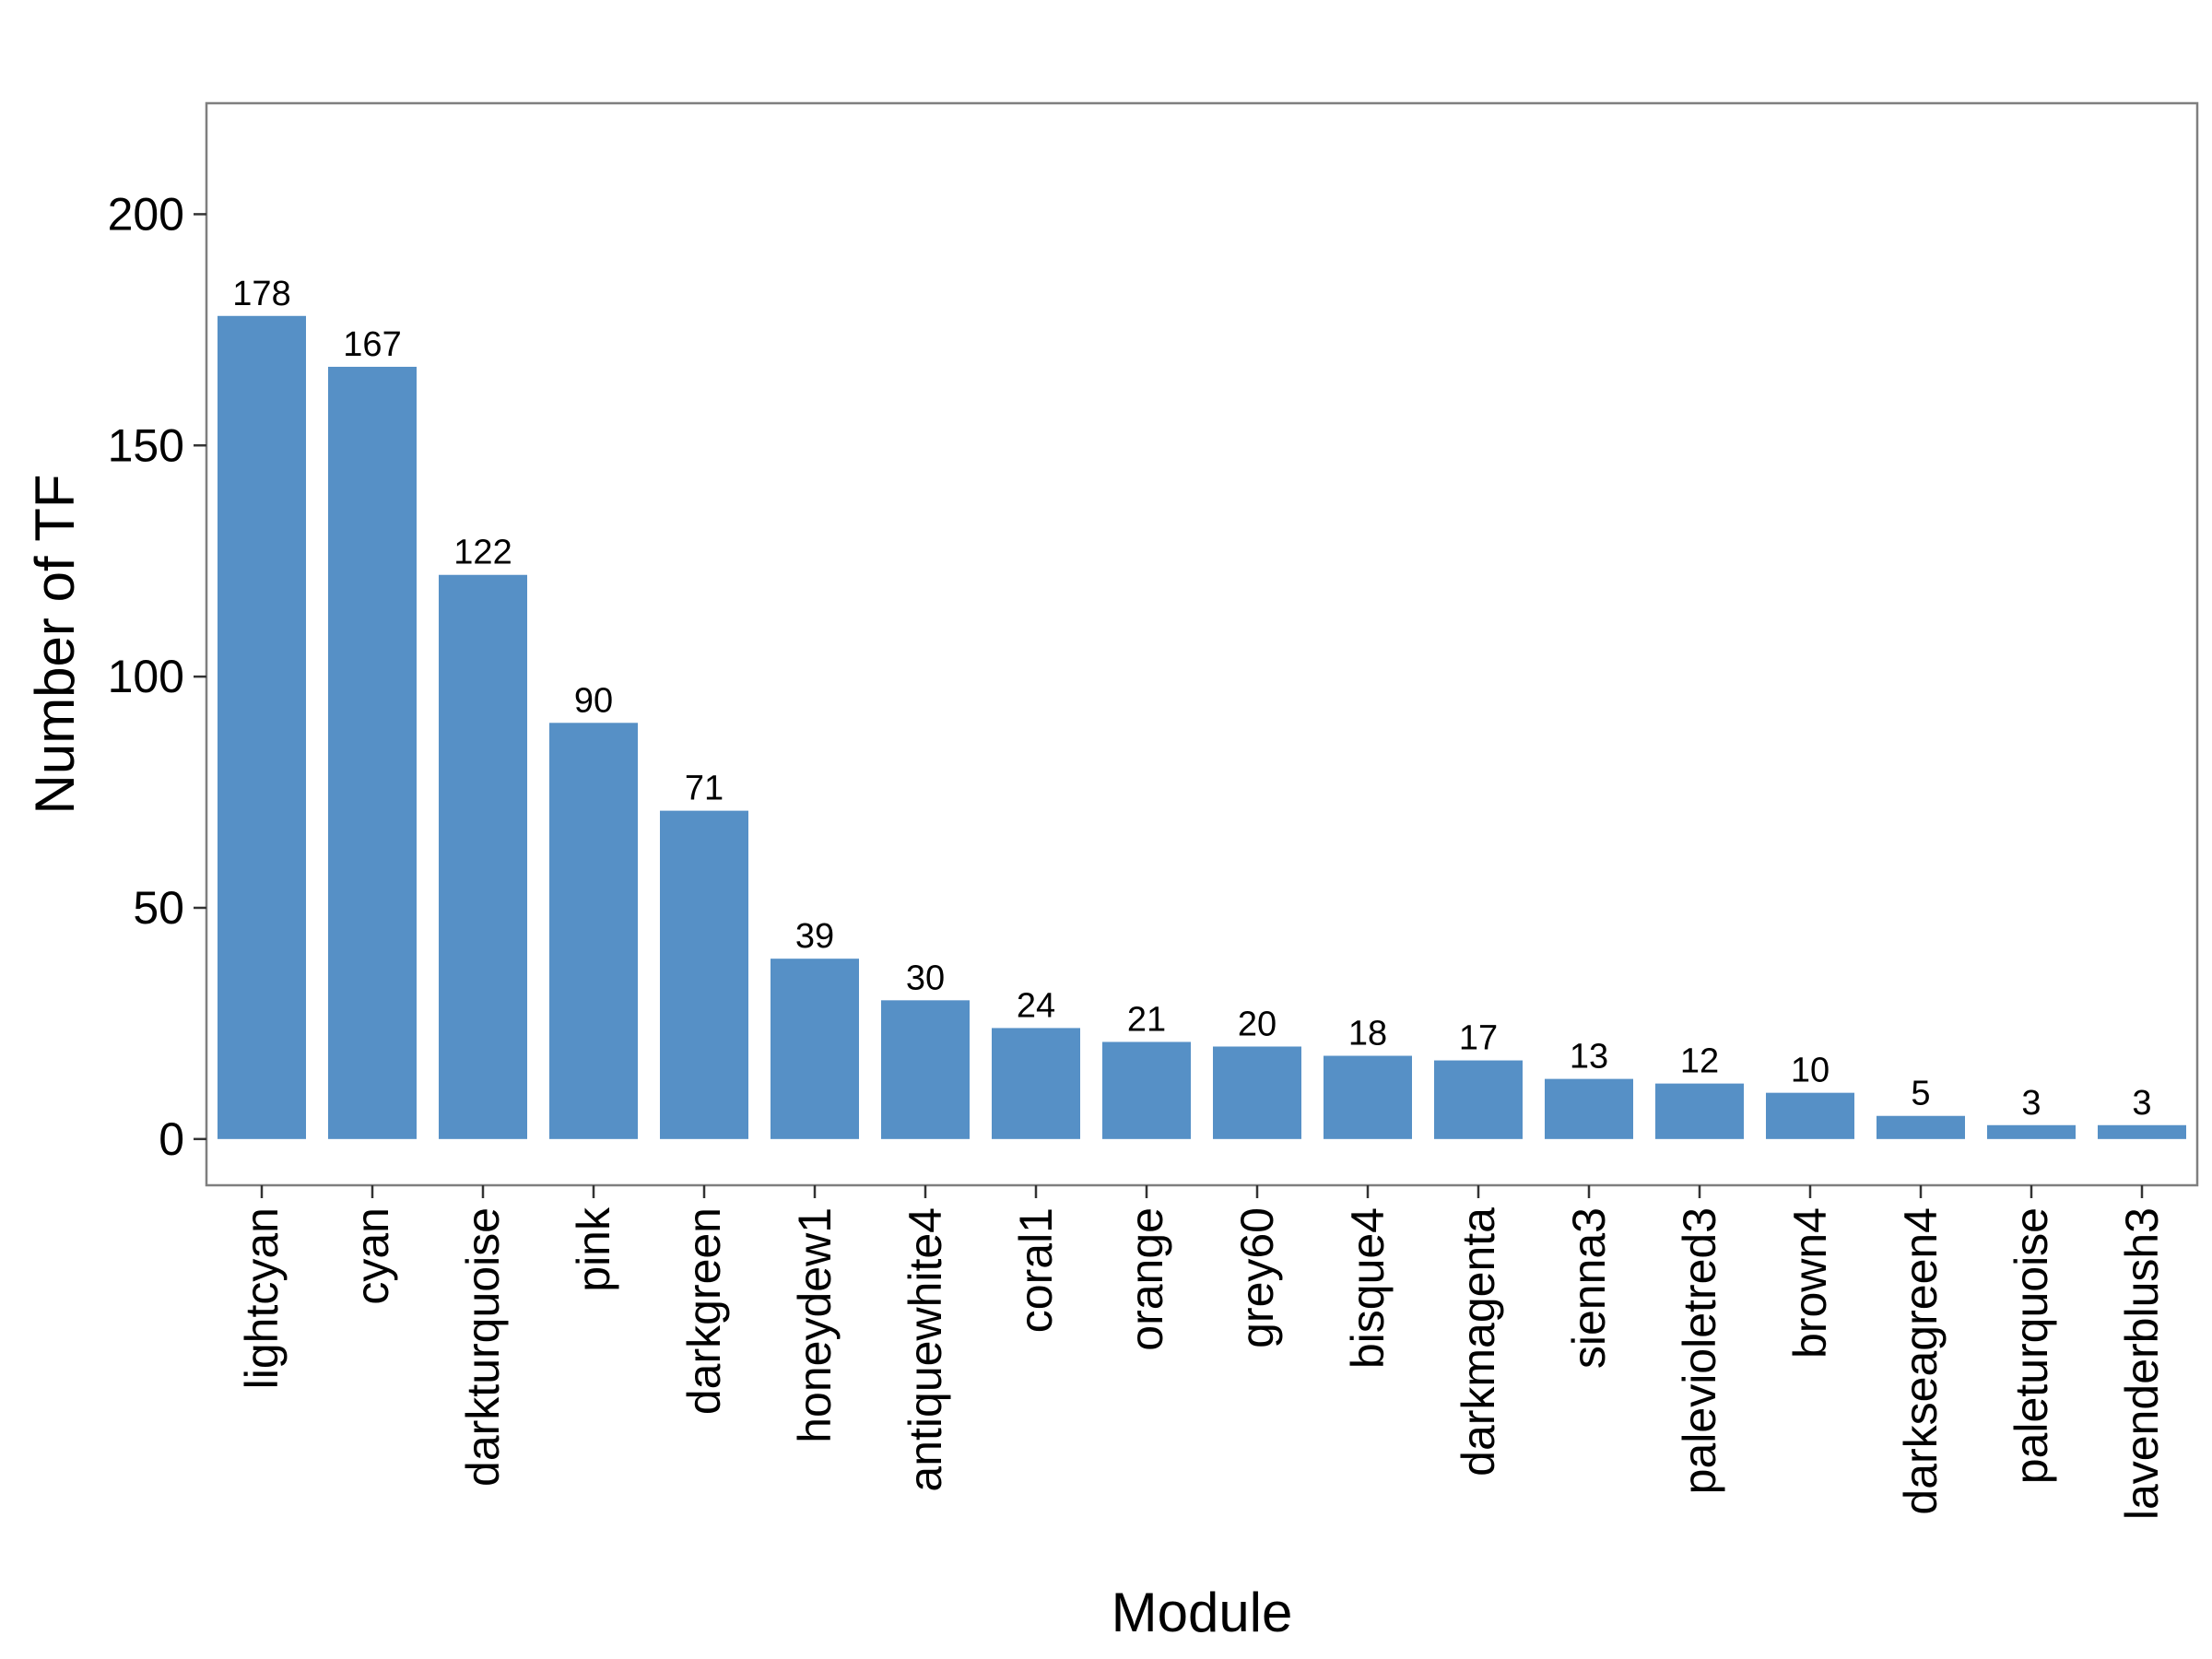  Describe the element at coordinates (1368, 1097) in the screenshot. I see `bar-bisque4` at that location.